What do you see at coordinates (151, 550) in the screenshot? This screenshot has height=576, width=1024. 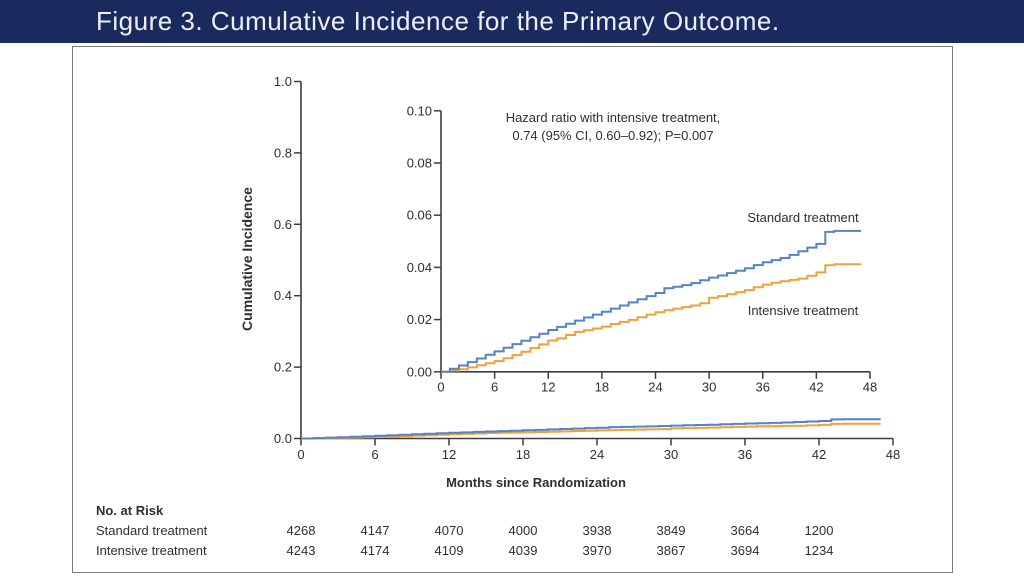 I see `risk-row-label-intensive: Intensive treatment` at bounding box center [151, 550].